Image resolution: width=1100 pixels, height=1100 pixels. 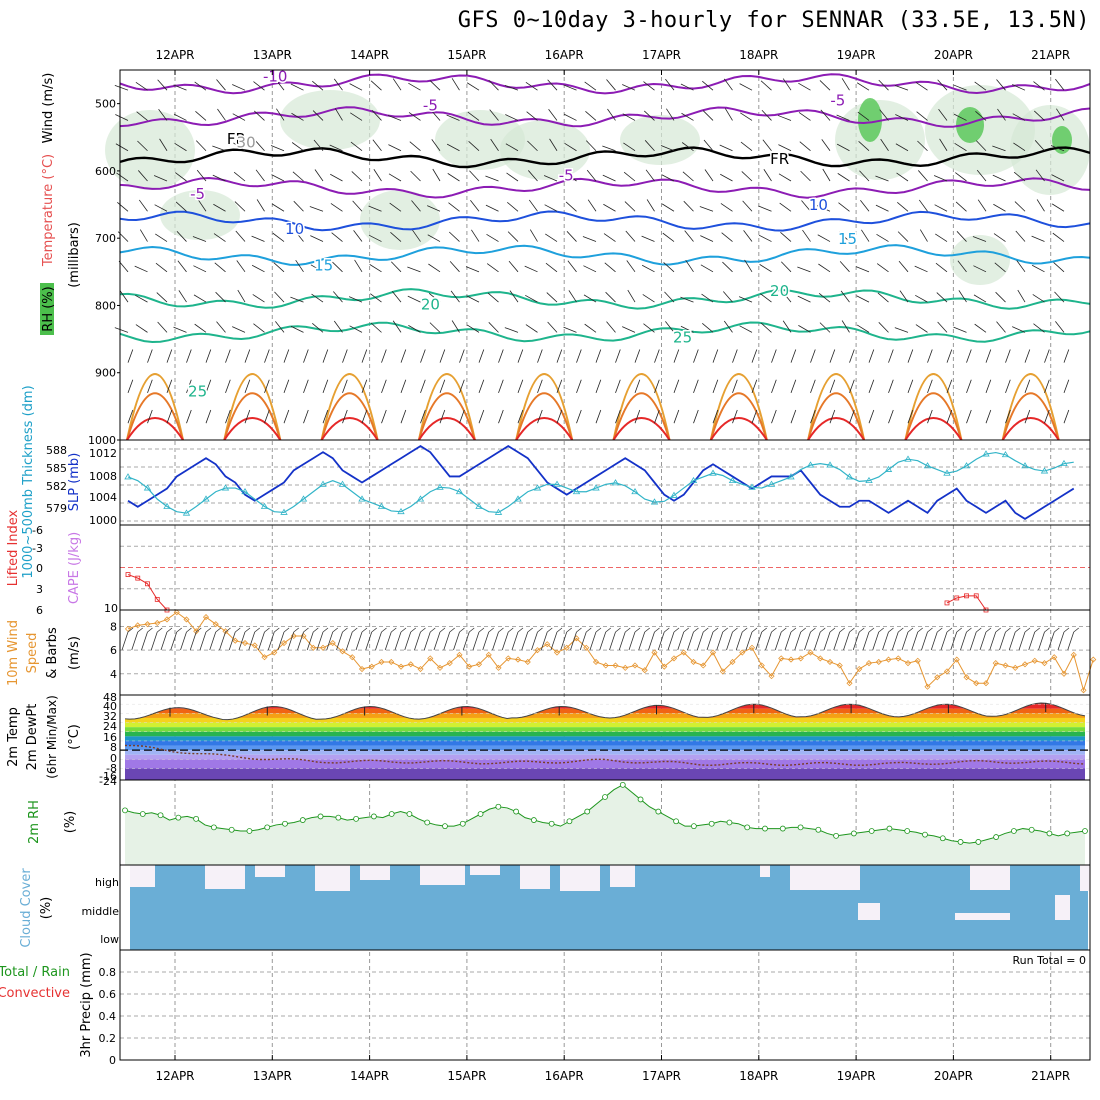 I want to click on date-label-bottom: 17APR, so click(x=661, y=1076).